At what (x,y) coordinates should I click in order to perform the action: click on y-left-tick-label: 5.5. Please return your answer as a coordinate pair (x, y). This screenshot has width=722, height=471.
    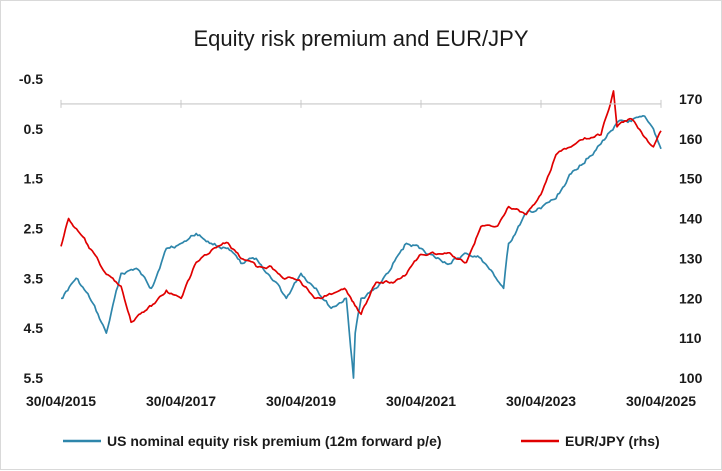
    Looking at the image, I should click on (34, 378).